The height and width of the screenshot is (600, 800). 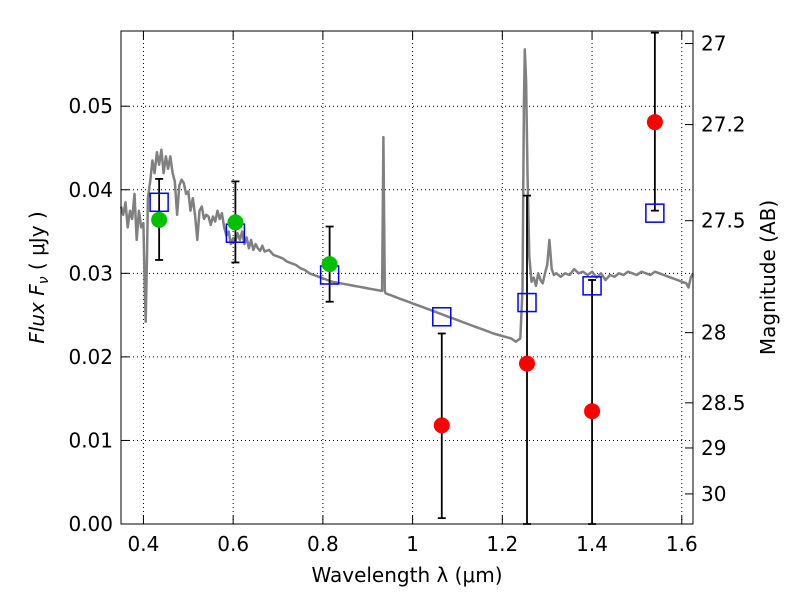 I want to click on y-tick-label: 0.02, so click(x=90, y=357).